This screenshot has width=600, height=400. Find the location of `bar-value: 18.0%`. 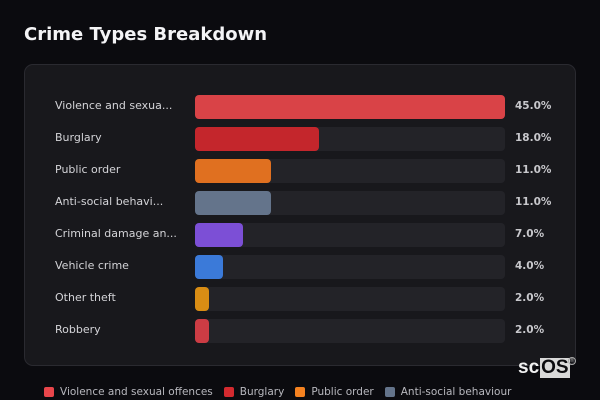

bar-value: 18.0% is located at coordinates (533, 138).